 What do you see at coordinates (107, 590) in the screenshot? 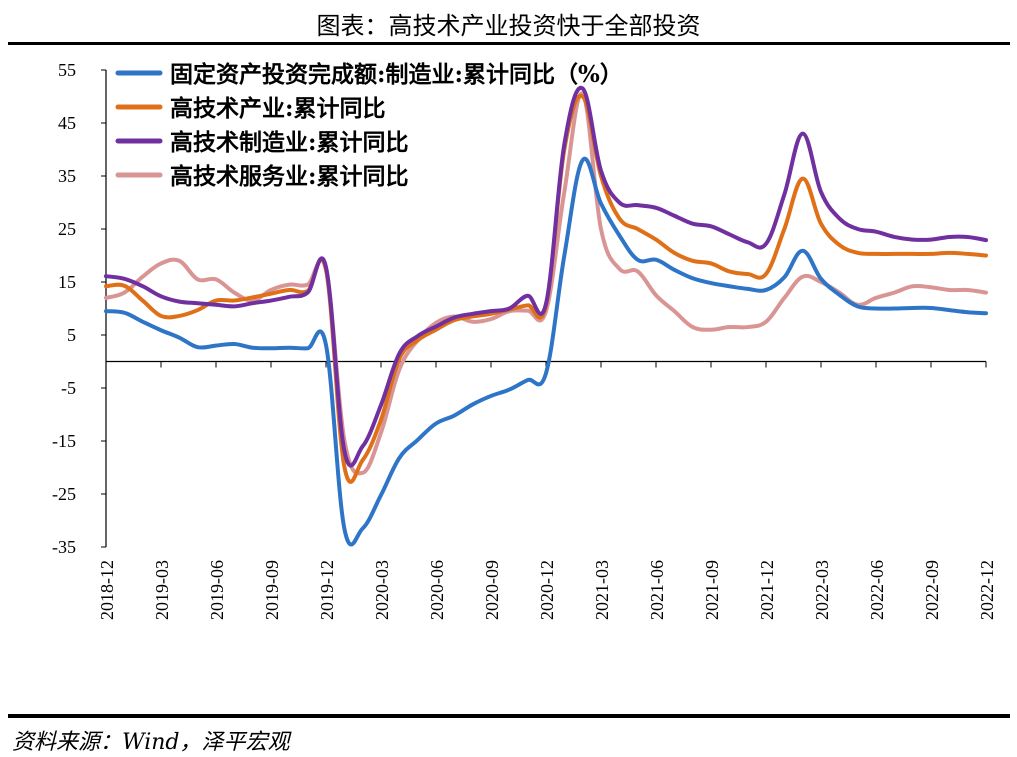
I see `x-tick-label: 2018-12` at bounding box center [107, 590].